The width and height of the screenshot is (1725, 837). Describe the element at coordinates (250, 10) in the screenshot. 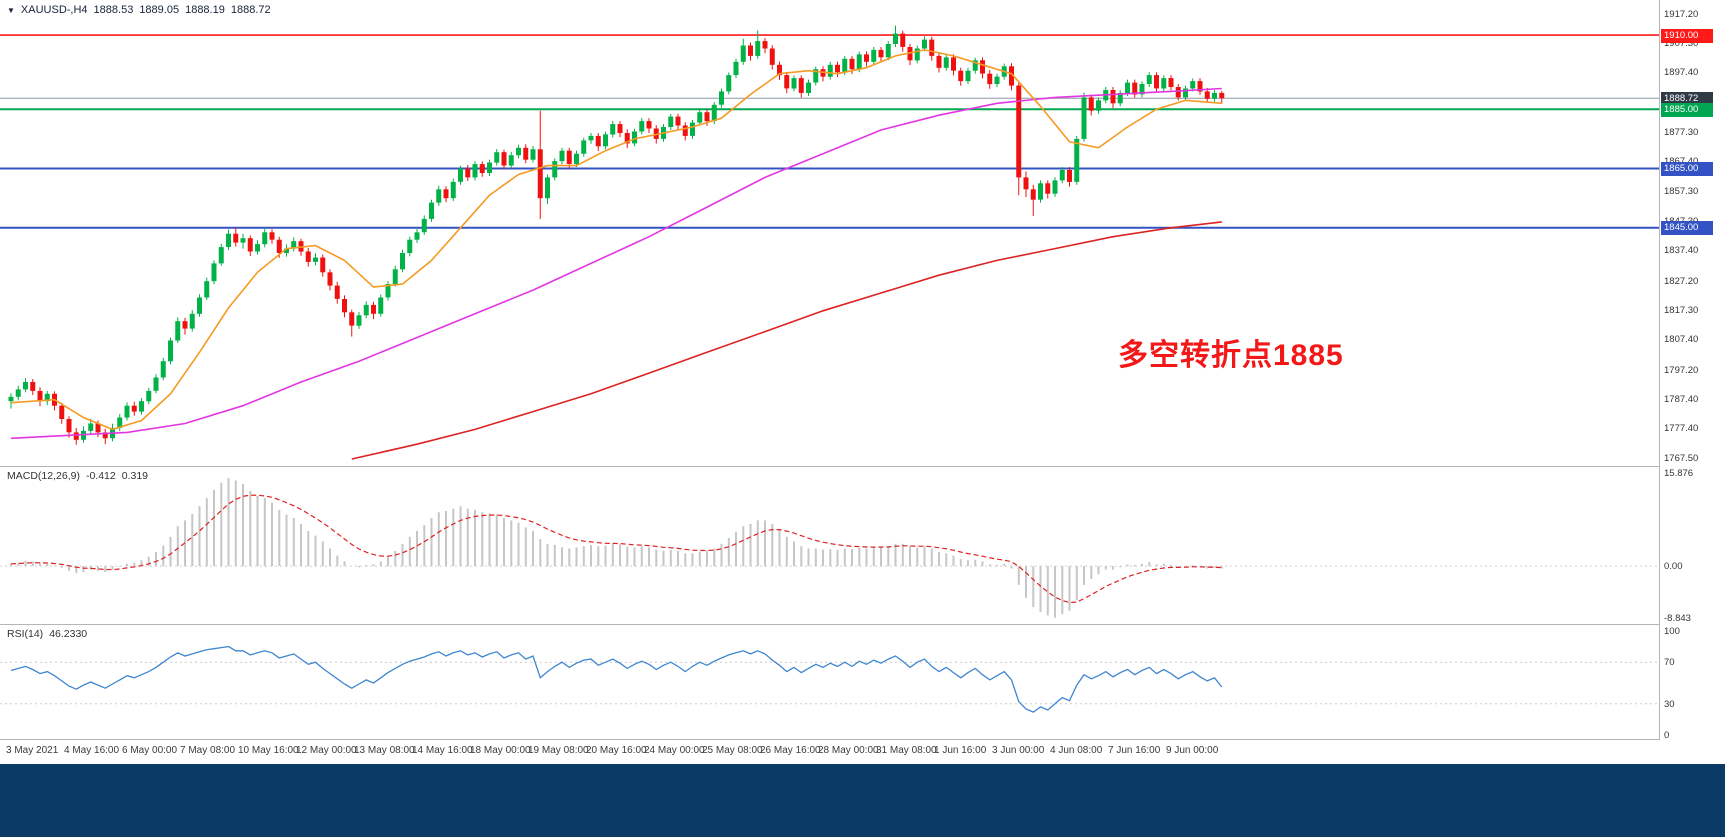

I see `ohlc-close: 1888.72` at that location.